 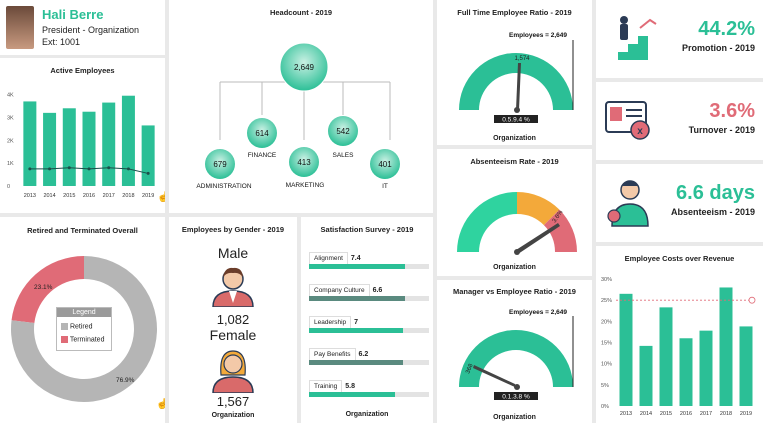 What do you see at coordinates (356, 322) in the screenshot?
I see `survey-item-value: 7` at bounding box center [356, 322].